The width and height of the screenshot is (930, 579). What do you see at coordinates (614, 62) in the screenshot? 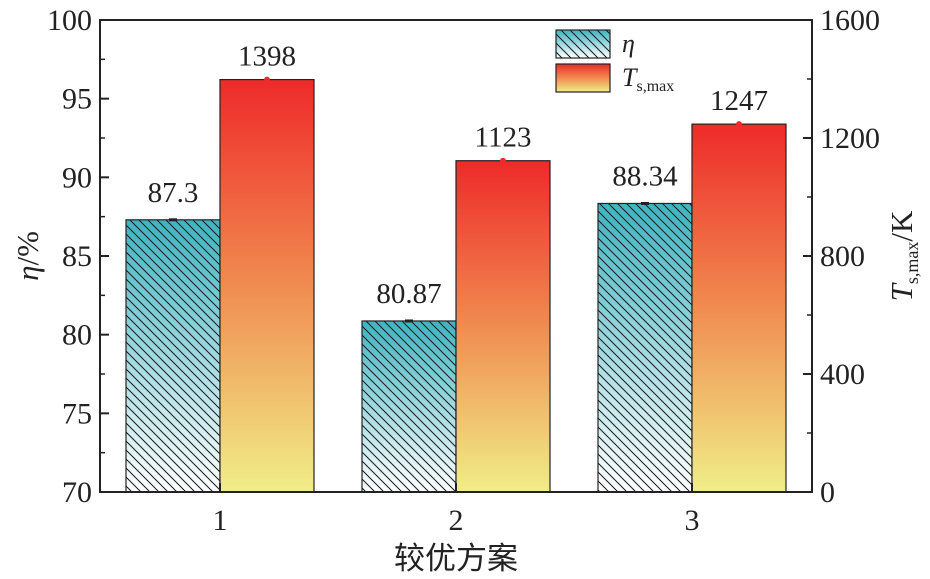
I see `legend: ηTs,max` at bounding box center [614, 62].